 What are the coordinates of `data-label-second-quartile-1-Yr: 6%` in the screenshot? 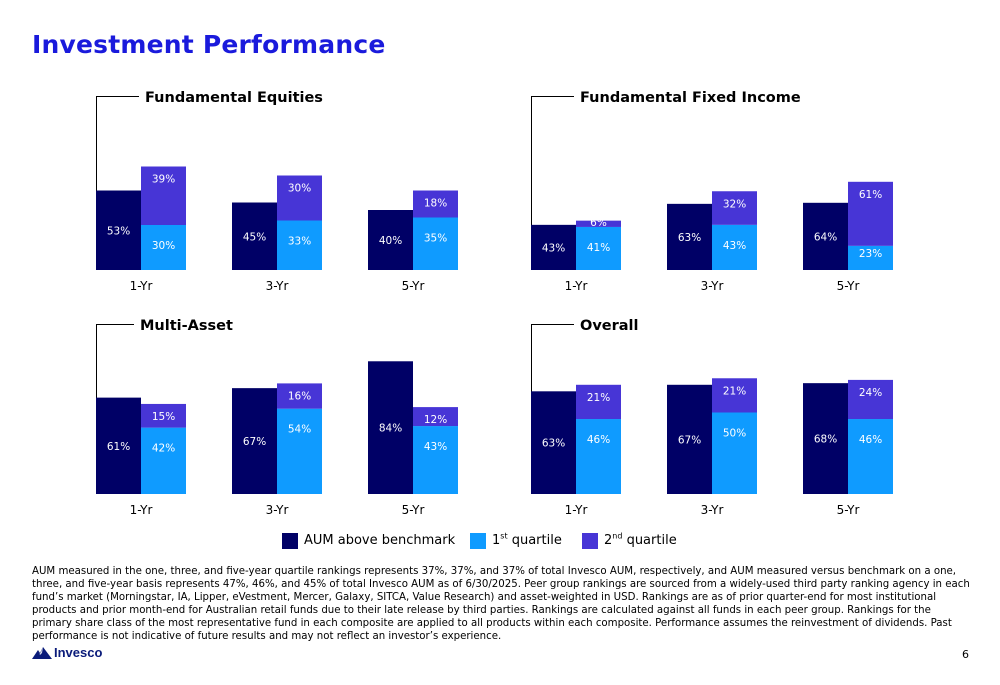 It's located at (598, 223).